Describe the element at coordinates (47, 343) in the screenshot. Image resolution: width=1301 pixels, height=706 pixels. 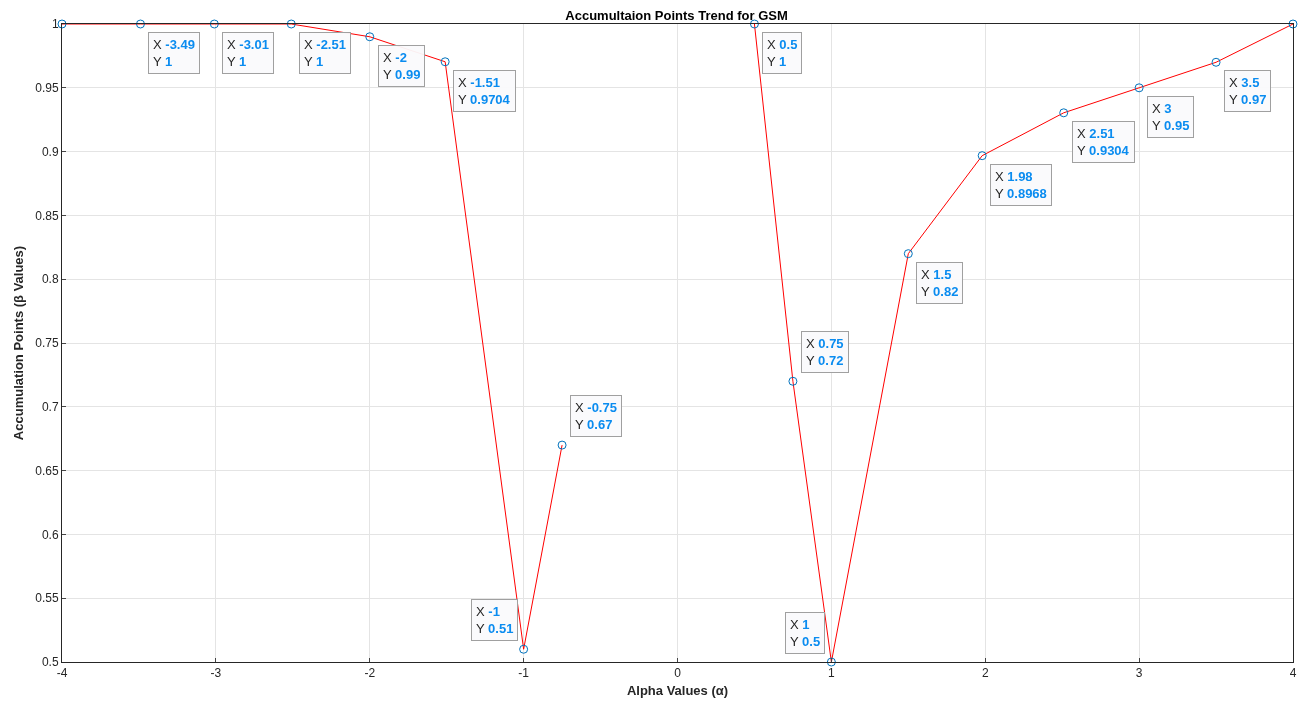
I see `y-tick-label: 0.75` at that location.